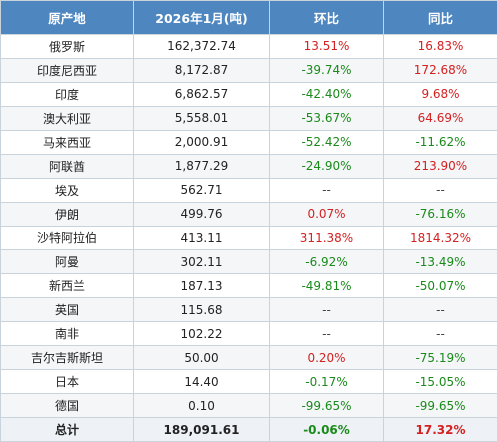 The width and height of the screenshot is (497, 442). I want to click on cell-mom: 13.51%, so click(326, 46).